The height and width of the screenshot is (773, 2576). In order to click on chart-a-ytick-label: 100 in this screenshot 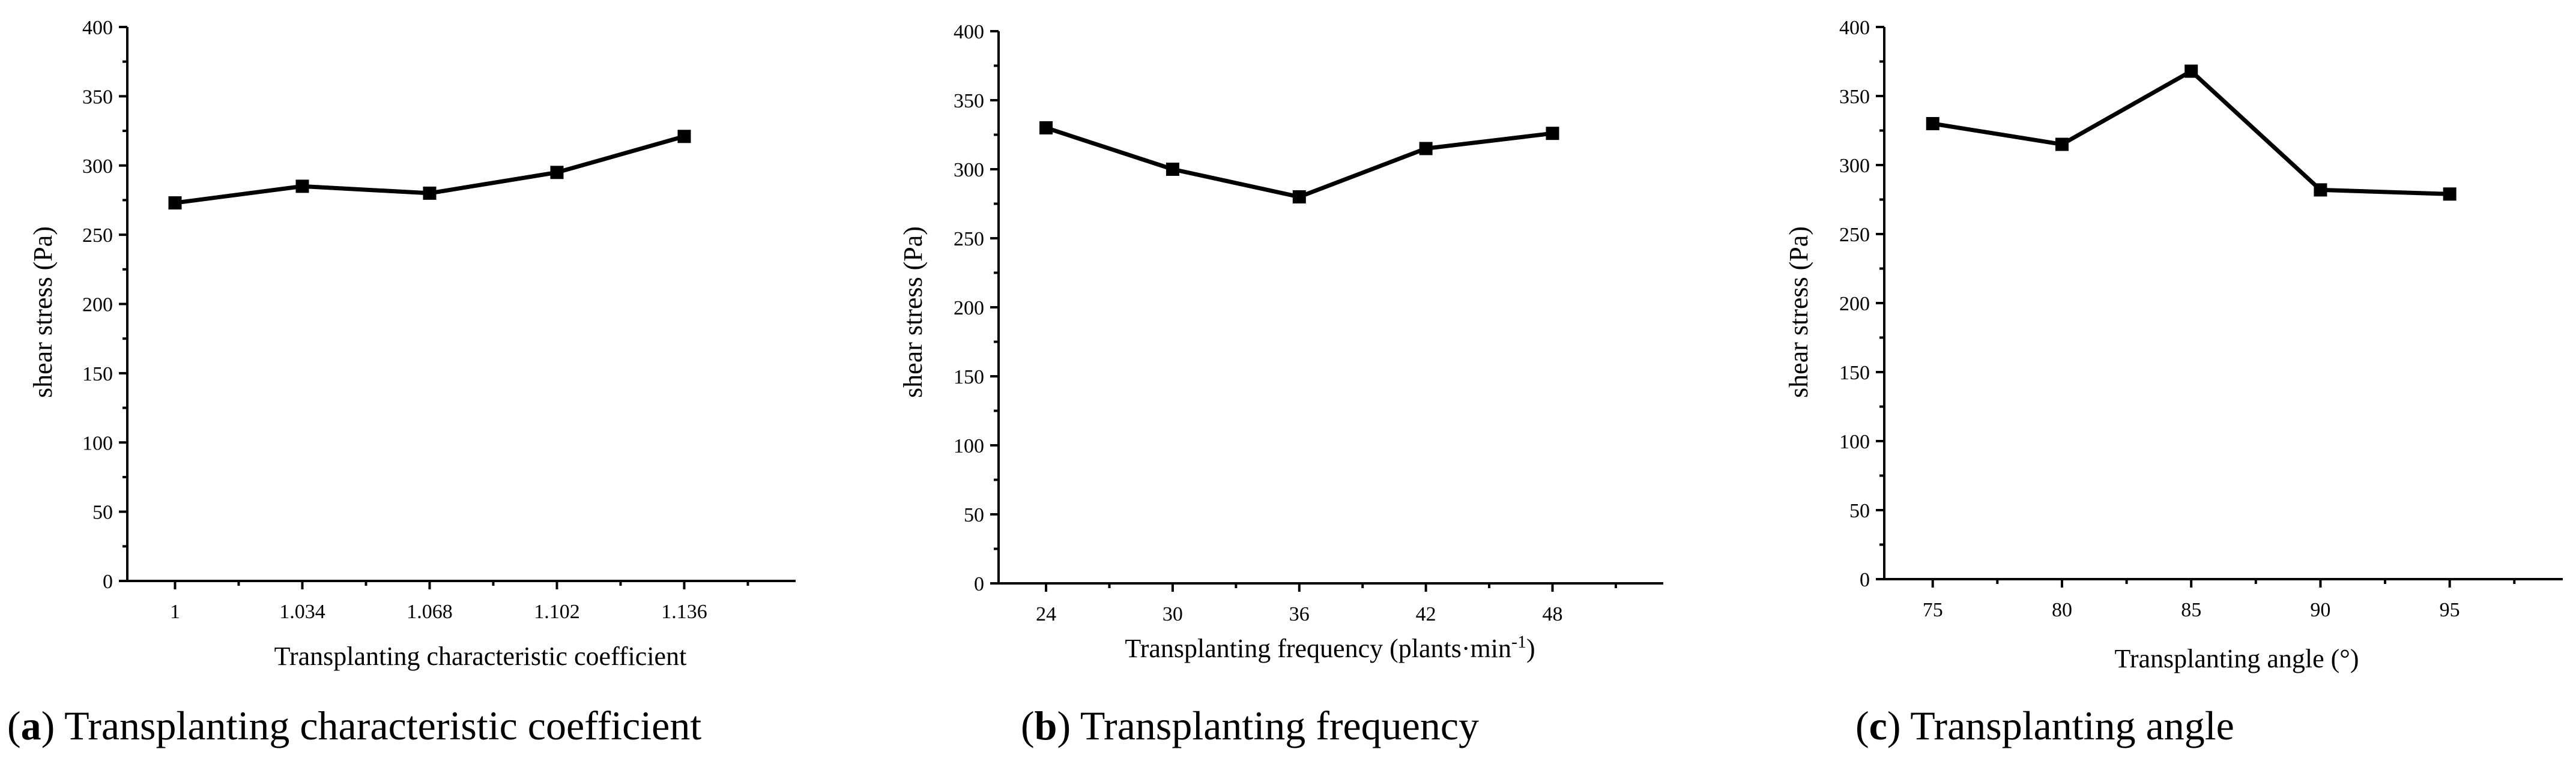, I will do `click(97, 443)`.